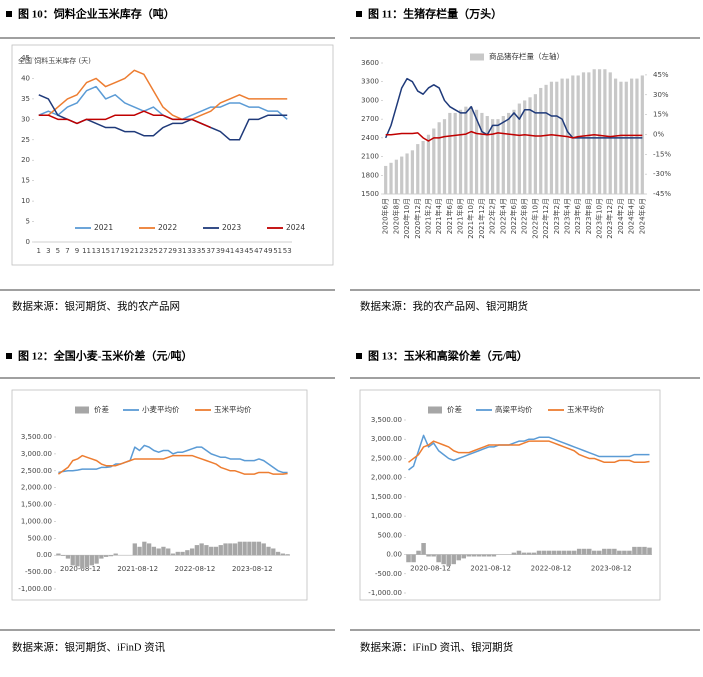  Describe the element at coordinates (25, 160) in the screenshot. I see `y-tick-label: 20` at that location.